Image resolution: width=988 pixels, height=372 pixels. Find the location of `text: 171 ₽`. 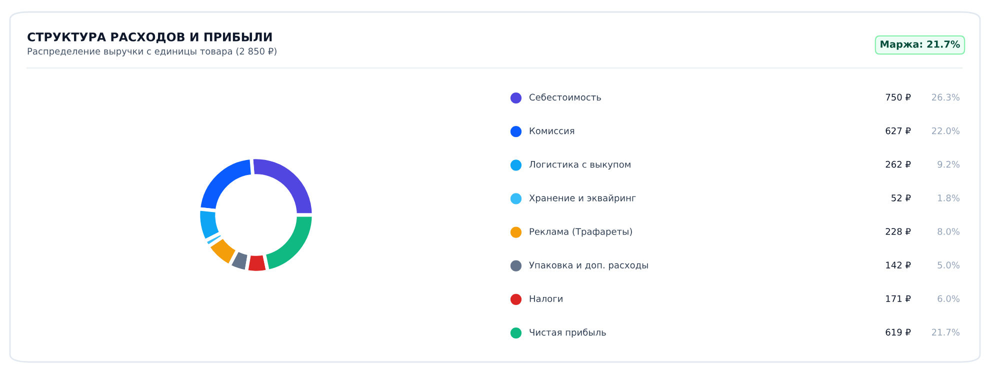

text: 171 ₽ is located at coordinates (898, 298).